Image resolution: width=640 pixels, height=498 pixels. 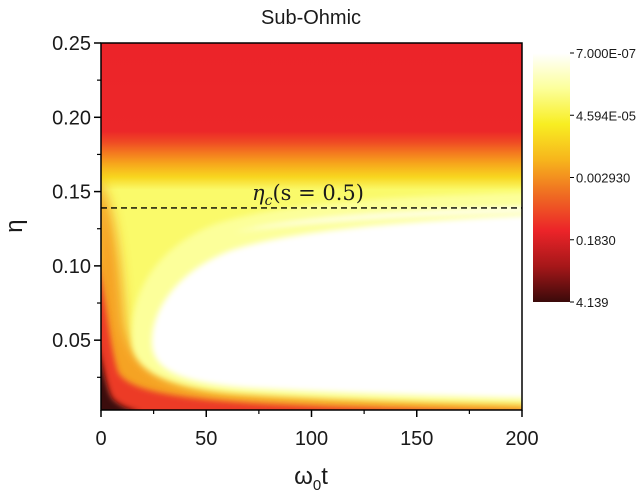 I want to click on x-tick-label: 200, so click(x=521, y=439).